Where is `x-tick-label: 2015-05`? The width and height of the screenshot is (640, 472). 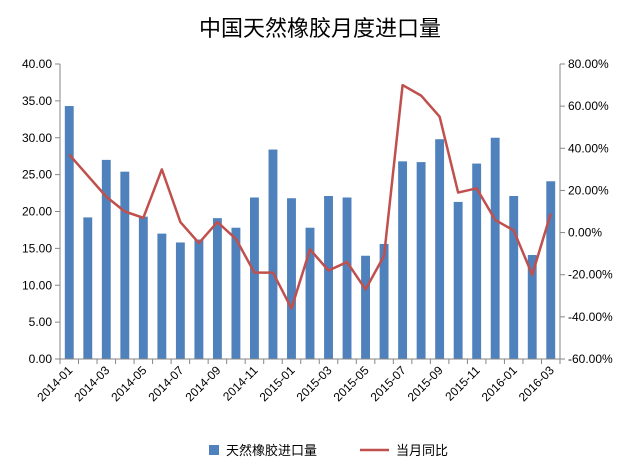 x-tick-label: 2015-05 is located at coordinates (351, 383).